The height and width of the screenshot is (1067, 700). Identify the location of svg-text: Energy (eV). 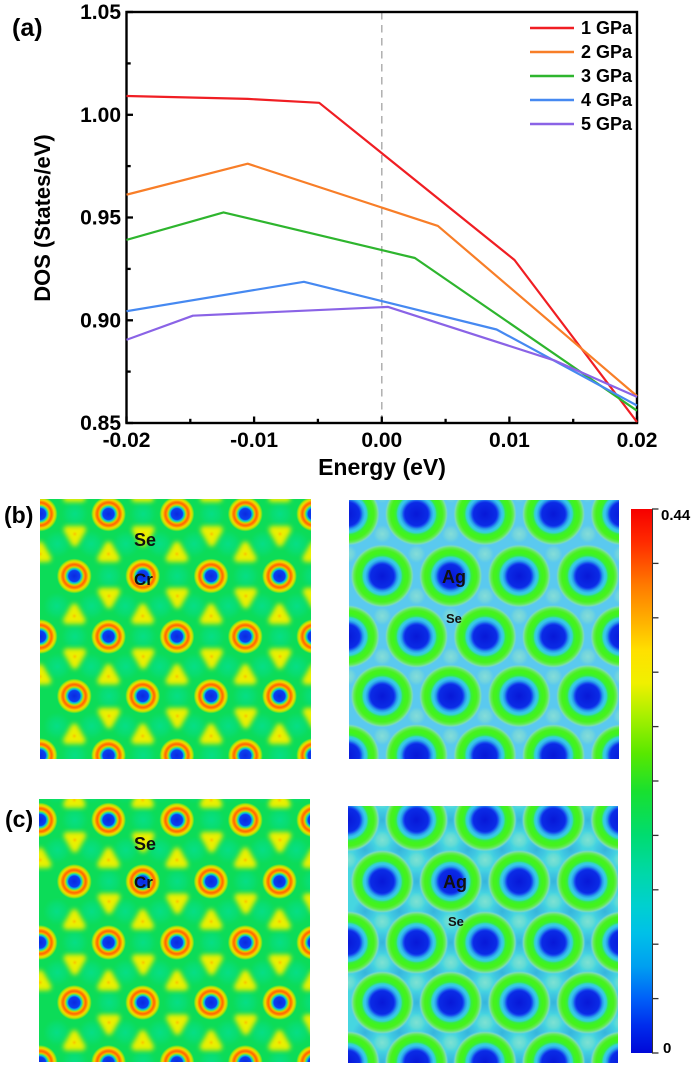
(382, 467).